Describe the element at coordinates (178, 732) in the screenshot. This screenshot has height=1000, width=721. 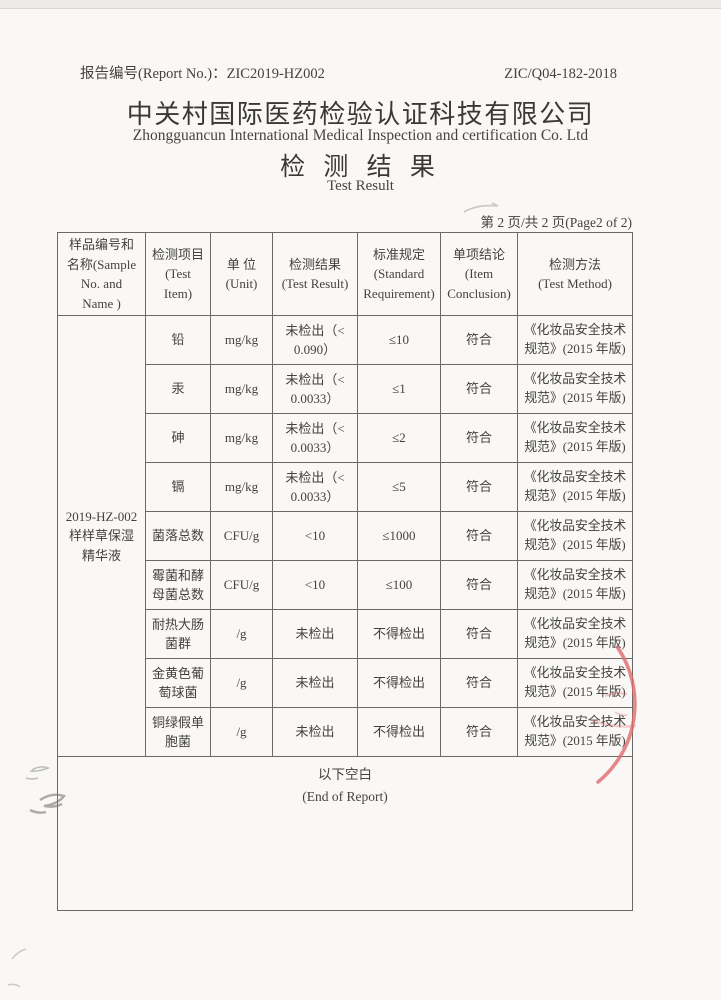
I see `cell-item: 铜绿假单 胞菌` at that location.